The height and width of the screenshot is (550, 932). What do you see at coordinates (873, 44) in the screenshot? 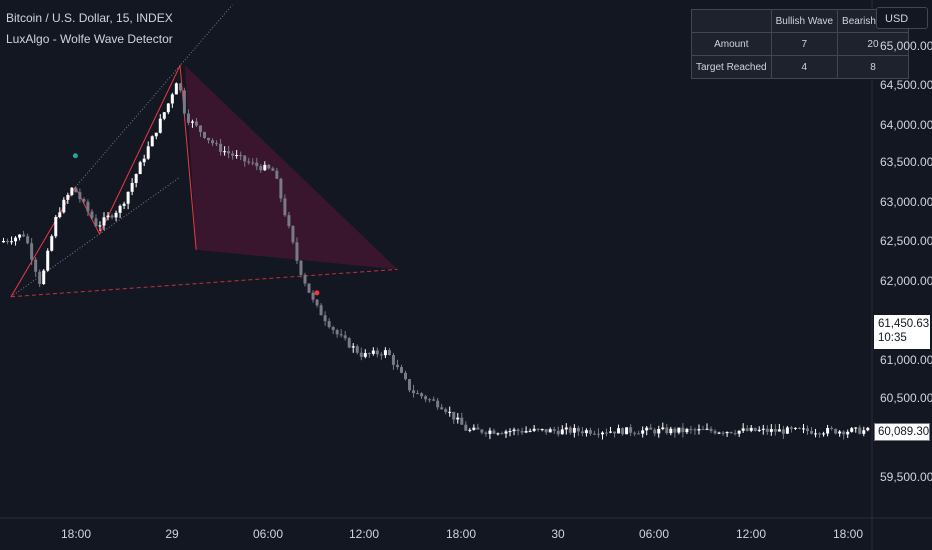
I see `amount-bearish: 20` at bounding box center [873, 44].